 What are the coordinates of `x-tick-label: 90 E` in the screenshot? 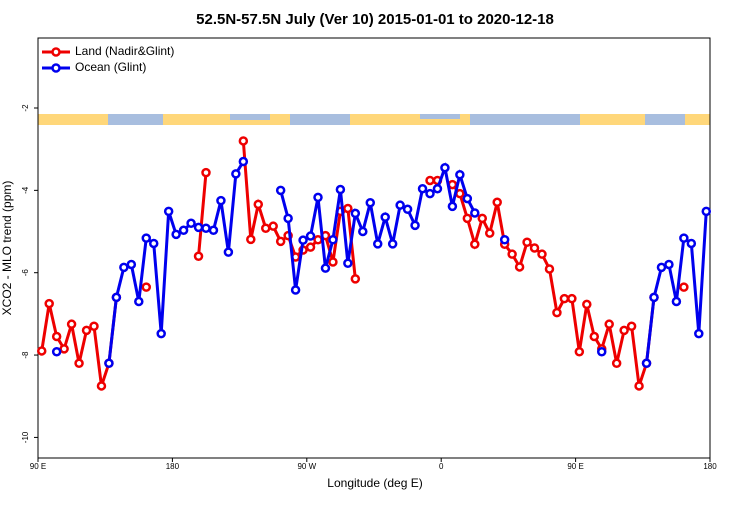 It's located at (38, 466).